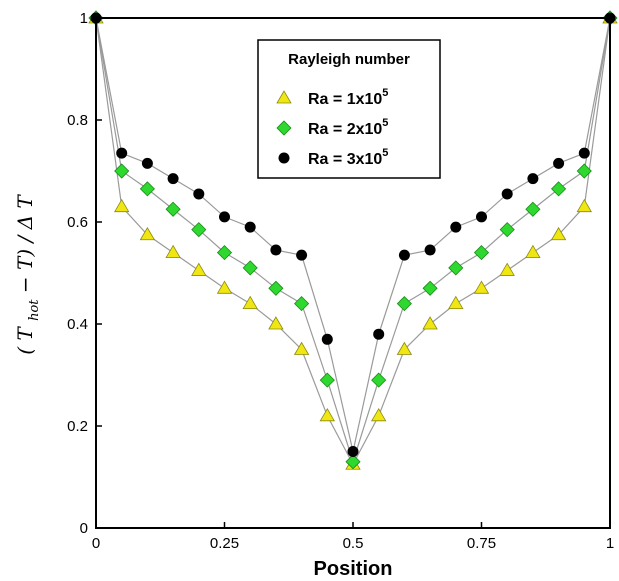 This screenshot has height=581, width=619. Describe the element at coordinates (610, 543) in the screenshot. I see `x-tick-label: 1` at that location.